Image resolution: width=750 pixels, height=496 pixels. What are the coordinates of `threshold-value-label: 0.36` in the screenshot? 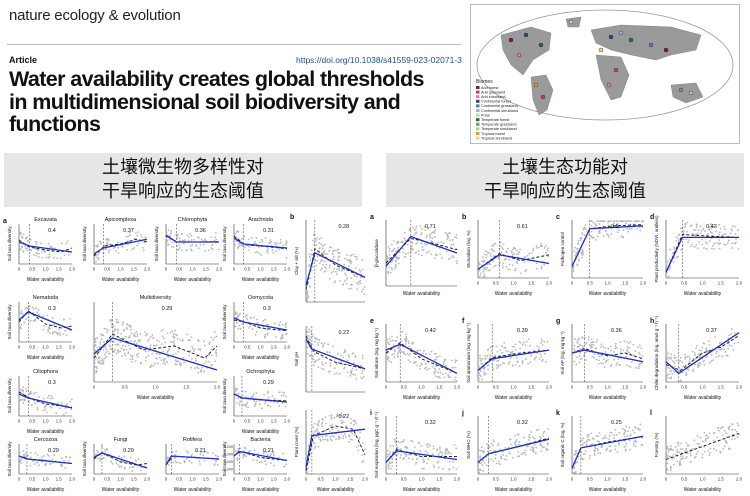 It's located at (200, 231).